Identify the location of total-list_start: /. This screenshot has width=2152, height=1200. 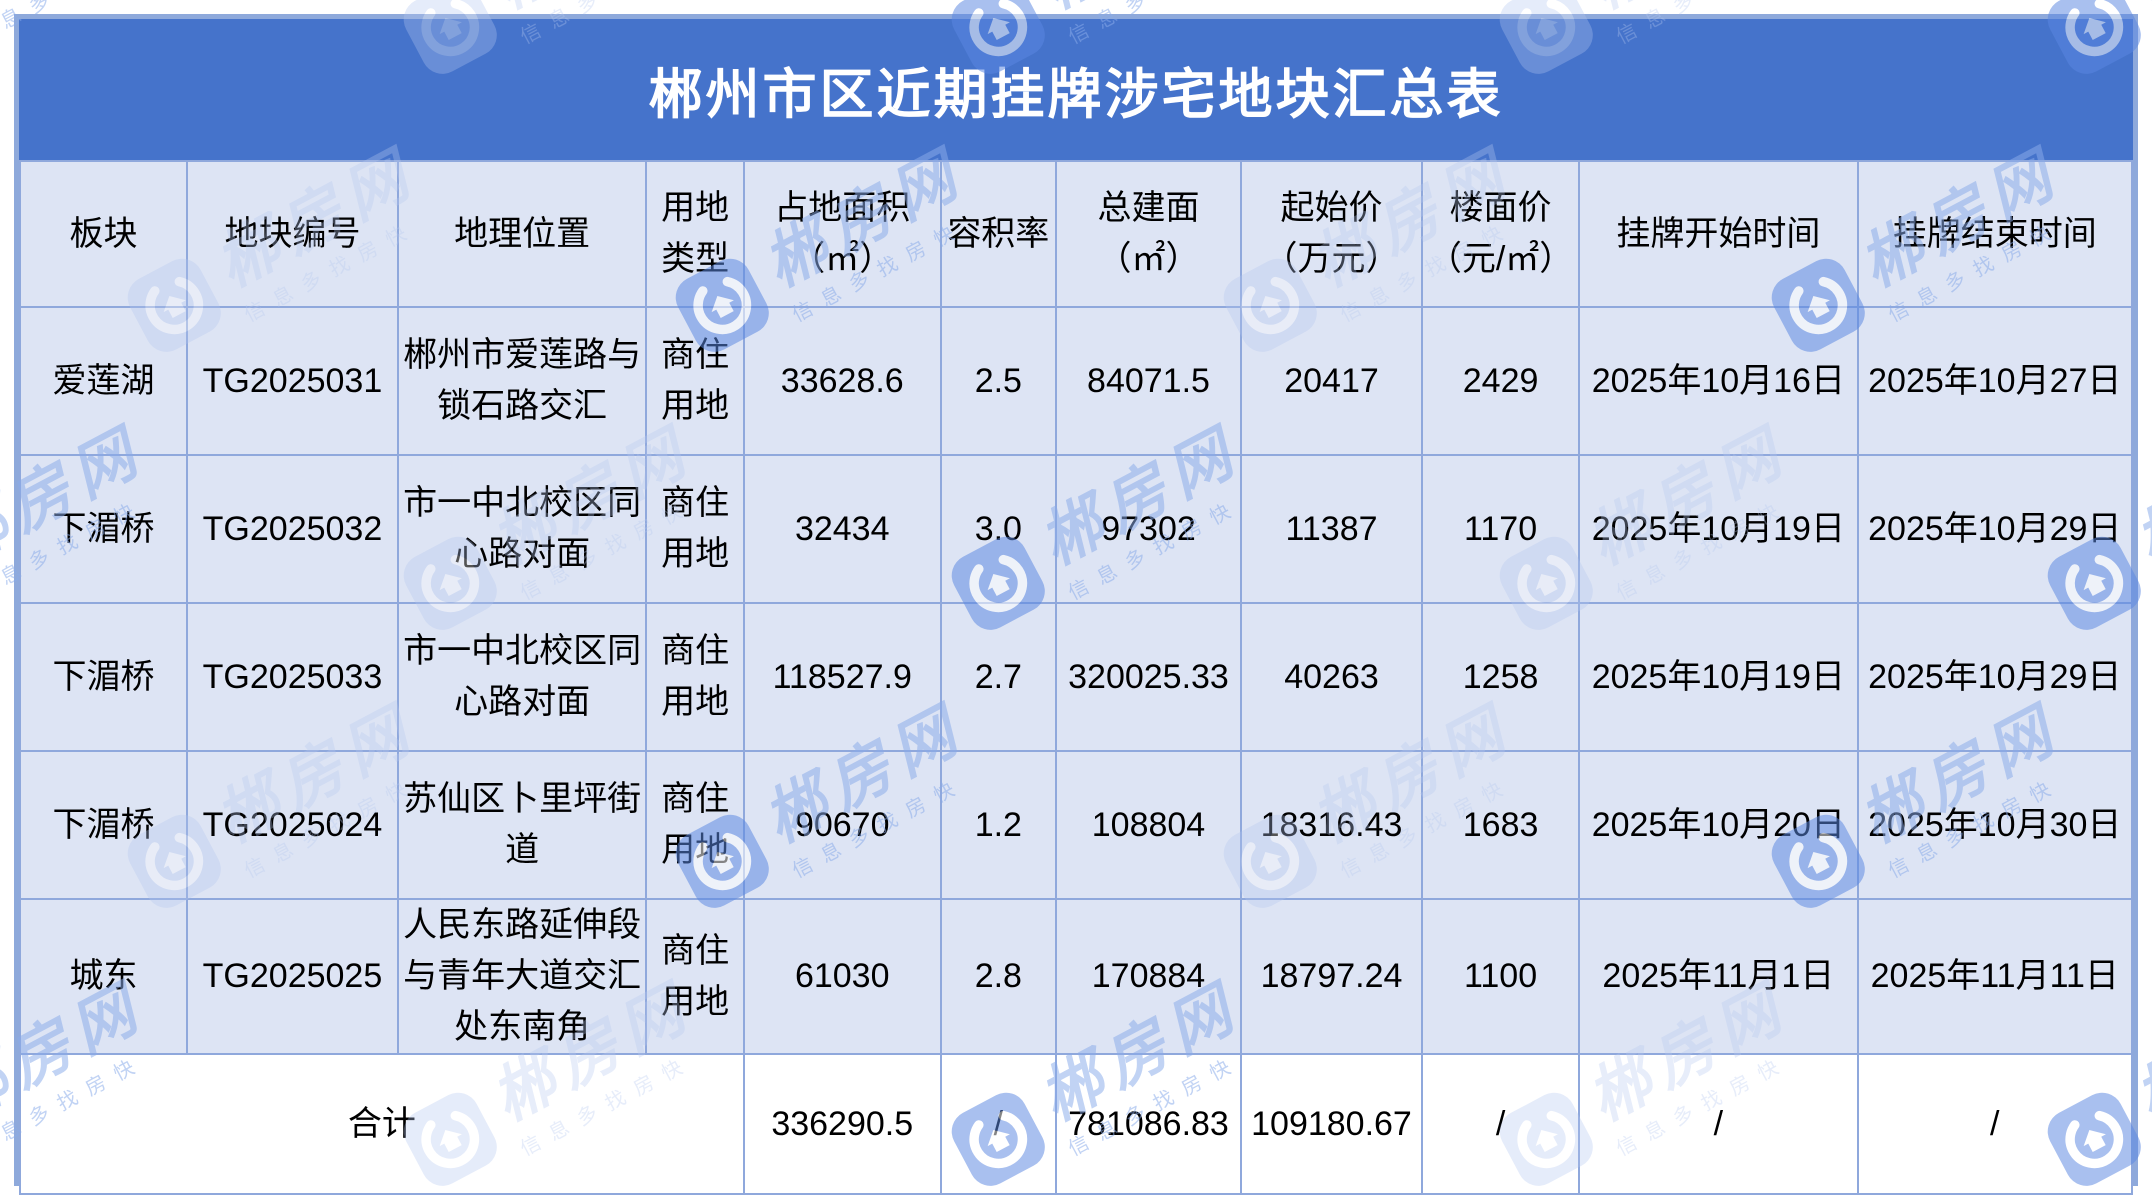
(1718, 1124).